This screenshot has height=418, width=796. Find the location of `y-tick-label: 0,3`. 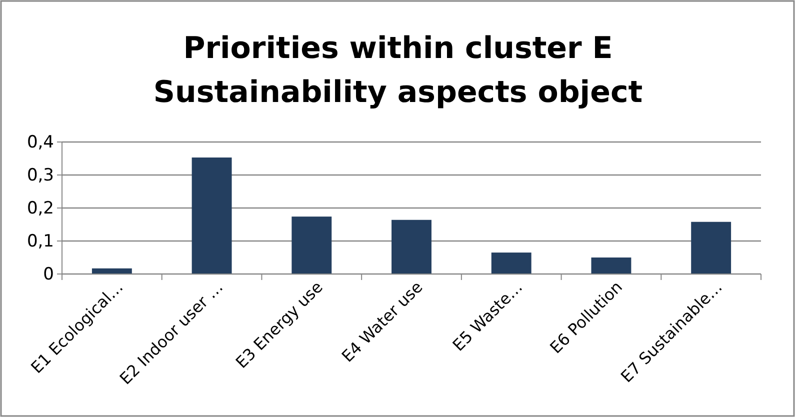

y-tick-label: 0,3 is located at coordinates (40, 175).